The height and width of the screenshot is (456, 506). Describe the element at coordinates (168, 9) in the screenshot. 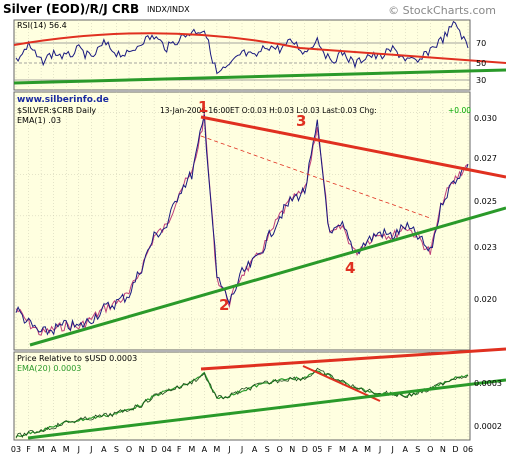

I see `exchange-label: INDX/INDX` at that location.